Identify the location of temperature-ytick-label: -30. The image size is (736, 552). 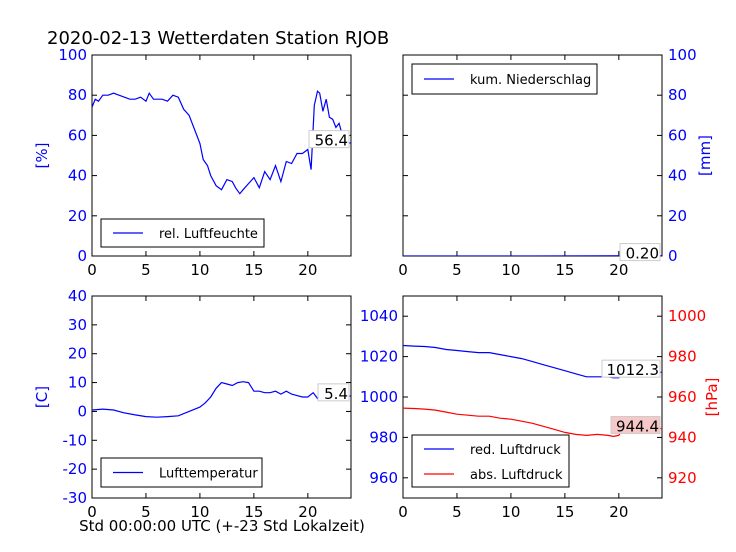
(75, 498).